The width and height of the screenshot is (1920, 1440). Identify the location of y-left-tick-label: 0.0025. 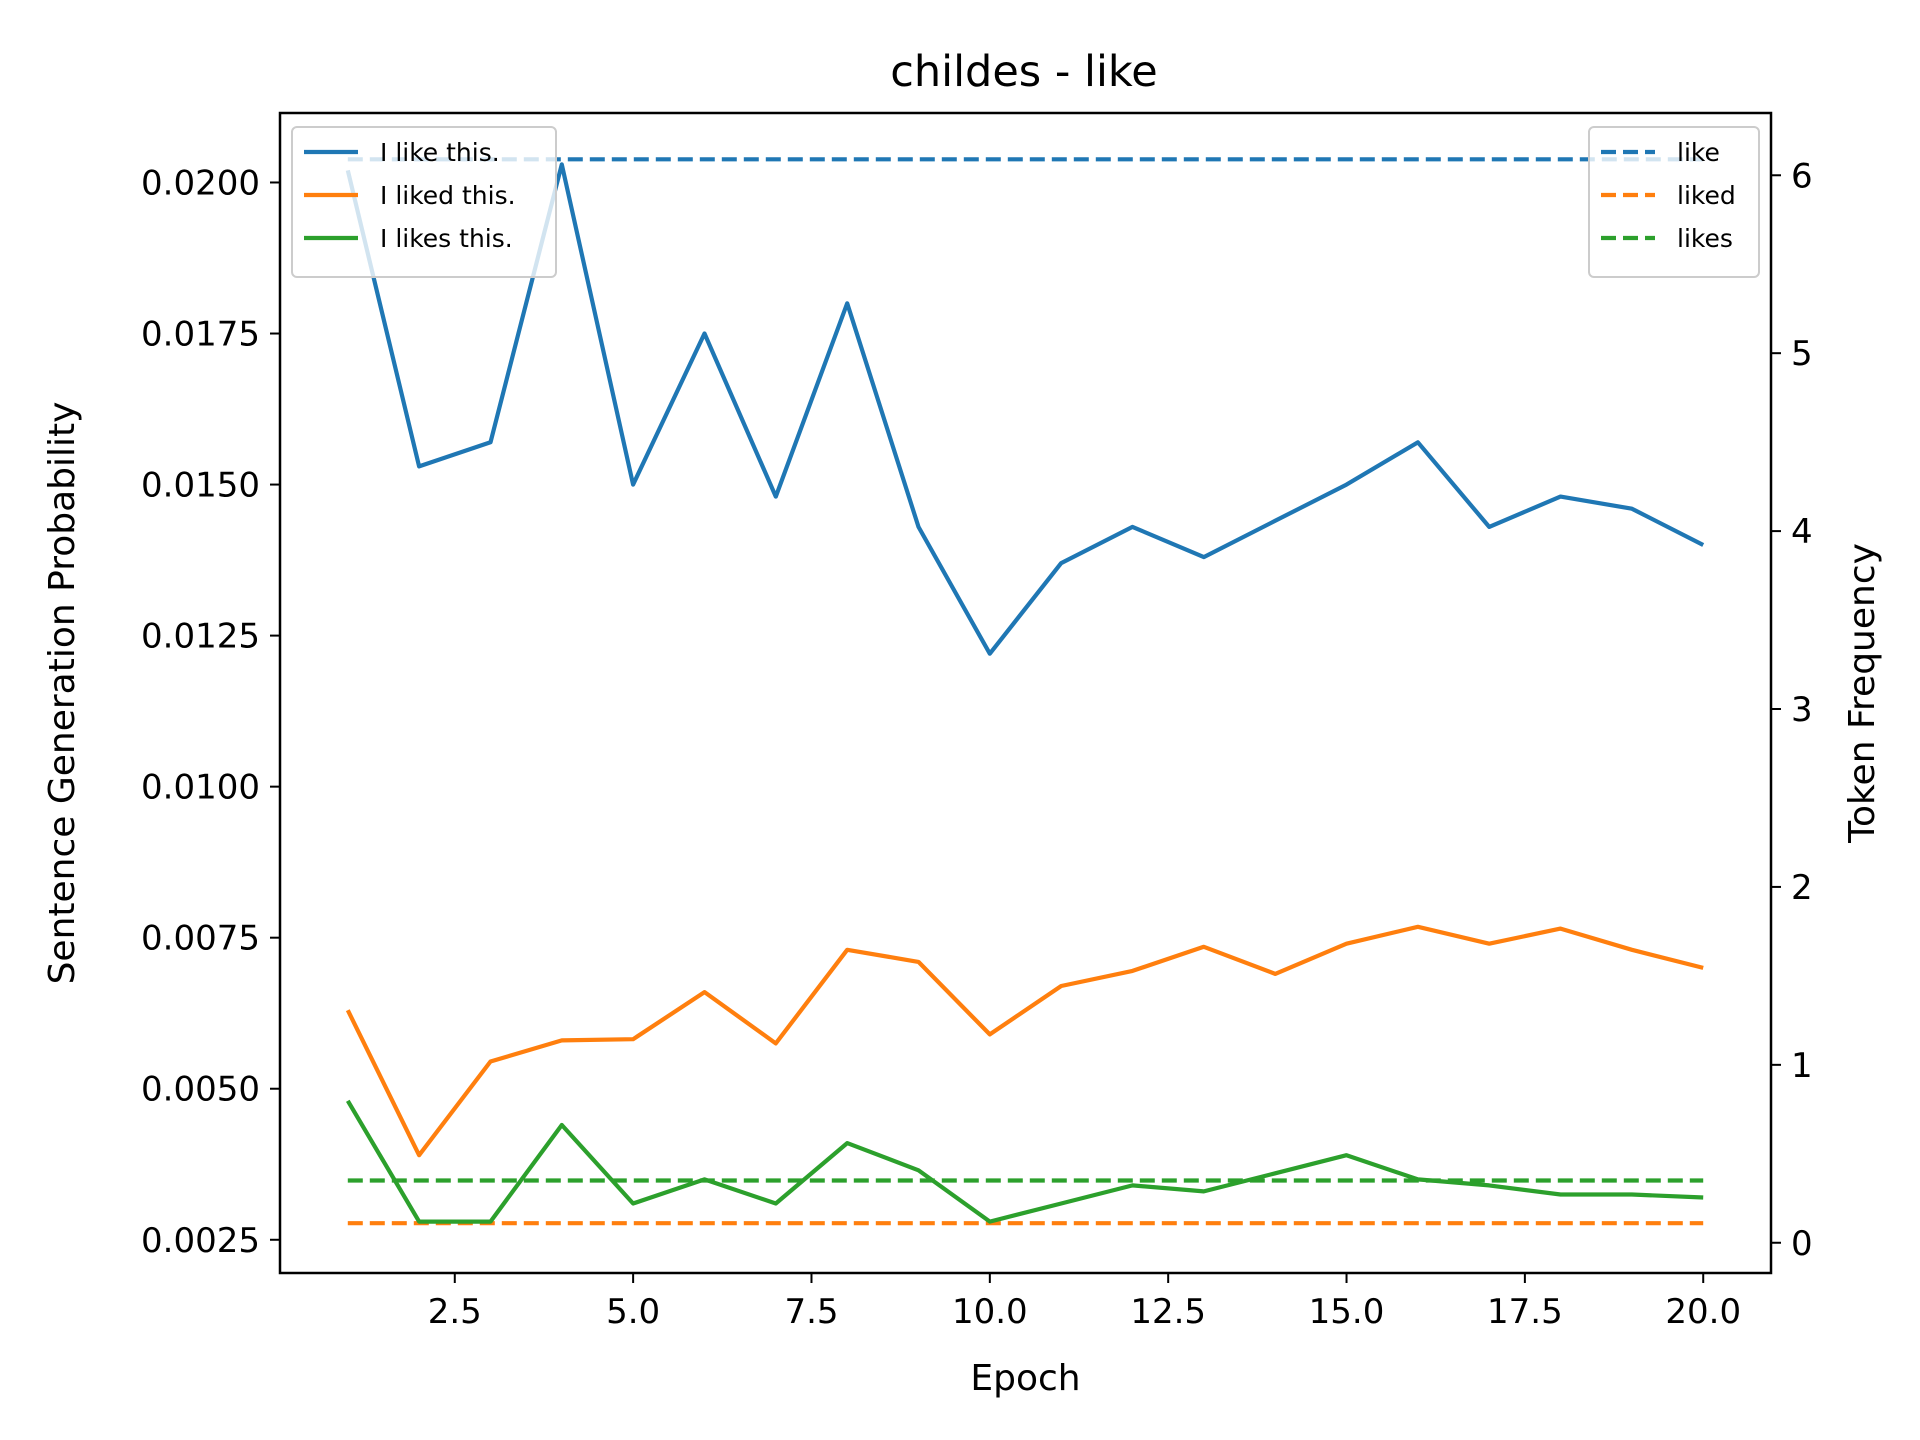
(200, 1241).